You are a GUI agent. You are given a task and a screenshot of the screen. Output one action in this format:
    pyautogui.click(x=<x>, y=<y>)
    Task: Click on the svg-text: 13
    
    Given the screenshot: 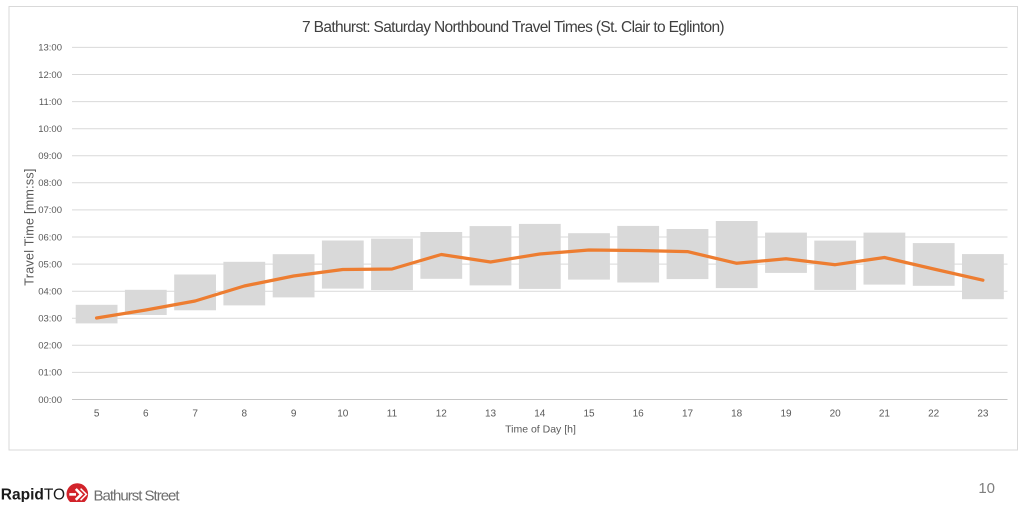 What is the action you would take?
    pyautogui.click(x=491, y=414)
    